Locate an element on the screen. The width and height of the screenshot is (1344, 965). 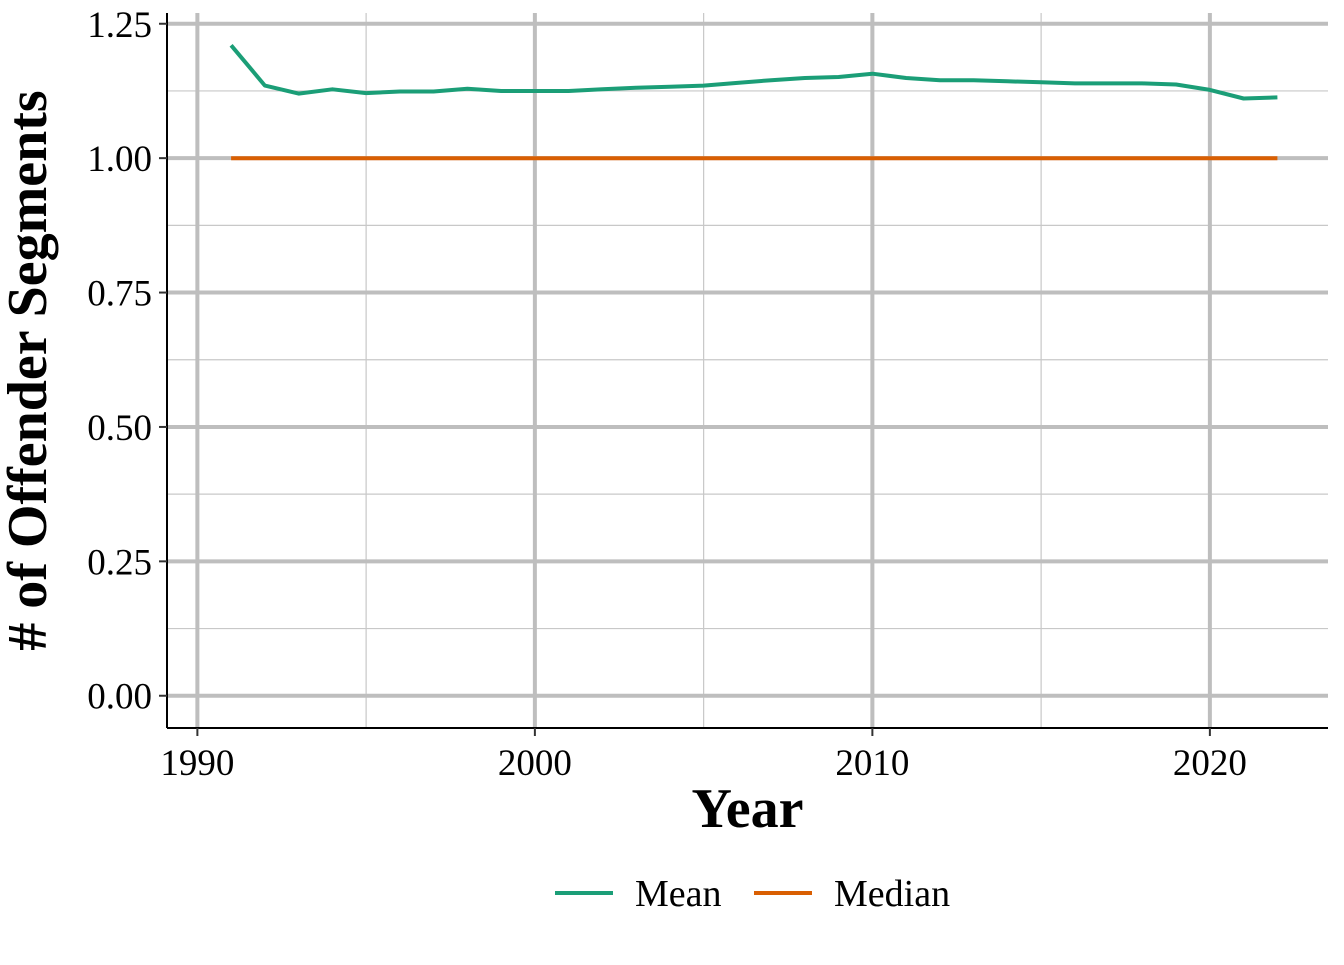
y-tick-label: 0.25 is located at coordinates (119, 562).